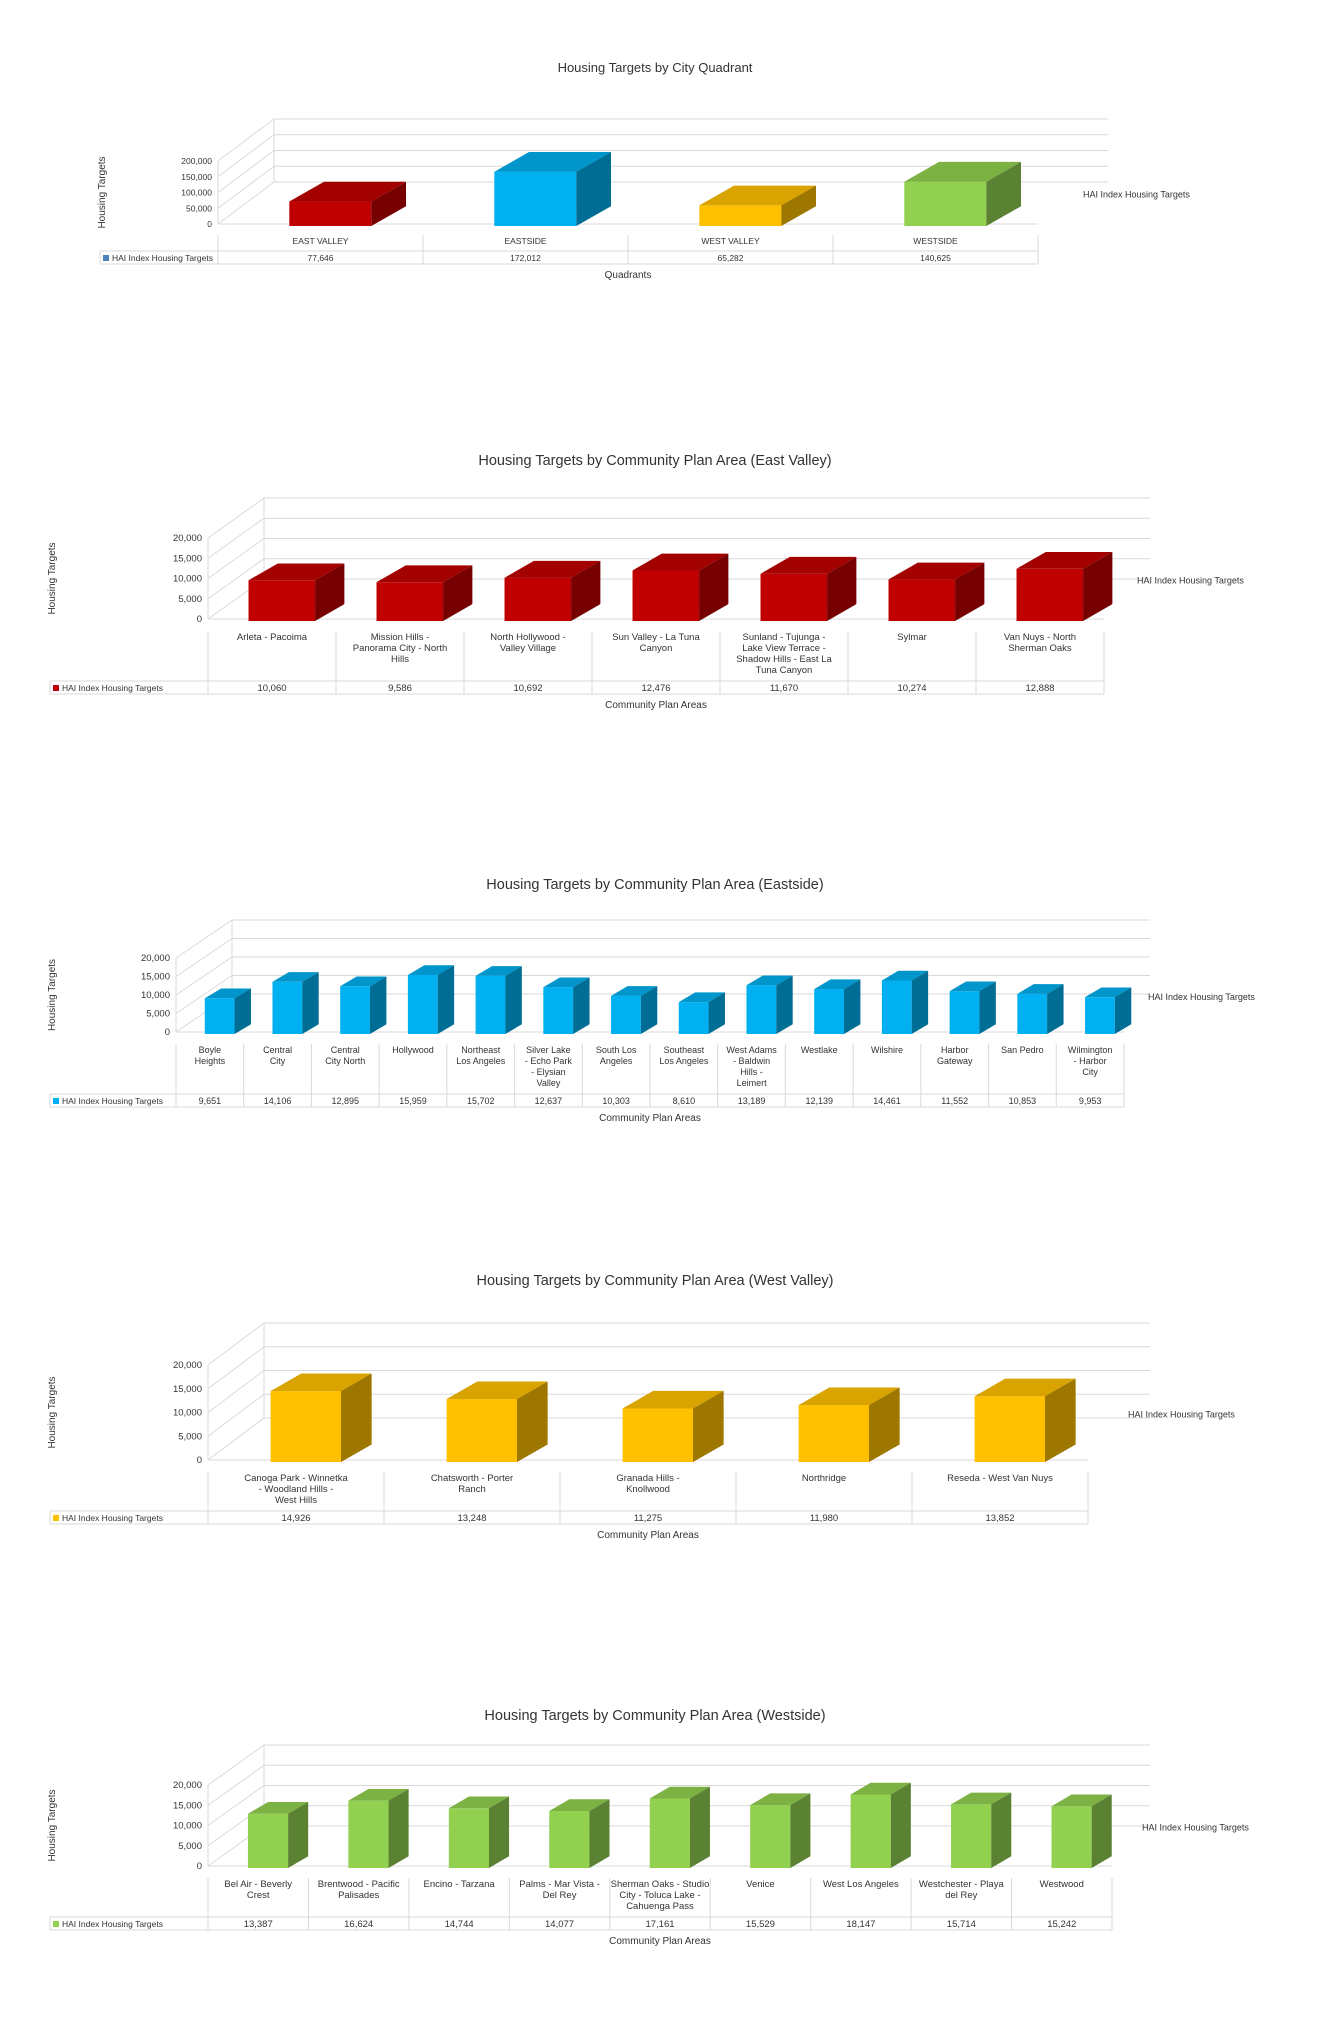 The width and height of the screenshot is (1320, 2040). Describe the element at coordinates (278, 1061) in the screenshot. I see `x-tick-label: City` at that location.